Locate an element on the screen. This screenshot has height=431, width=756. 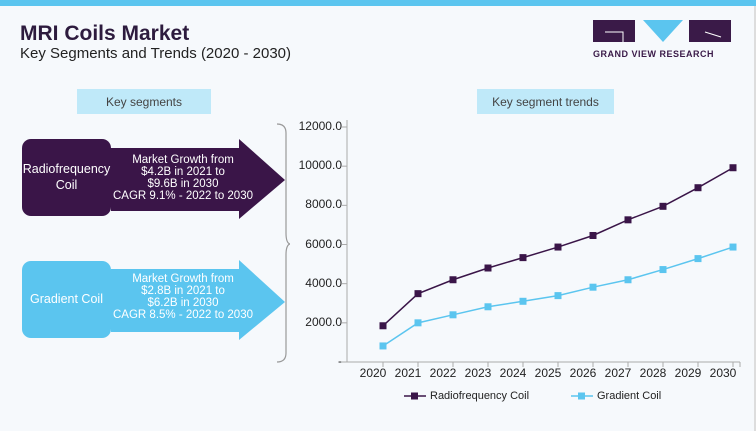
segment-box-gradient: Gradient Coil is located at coordinates (66, 299).